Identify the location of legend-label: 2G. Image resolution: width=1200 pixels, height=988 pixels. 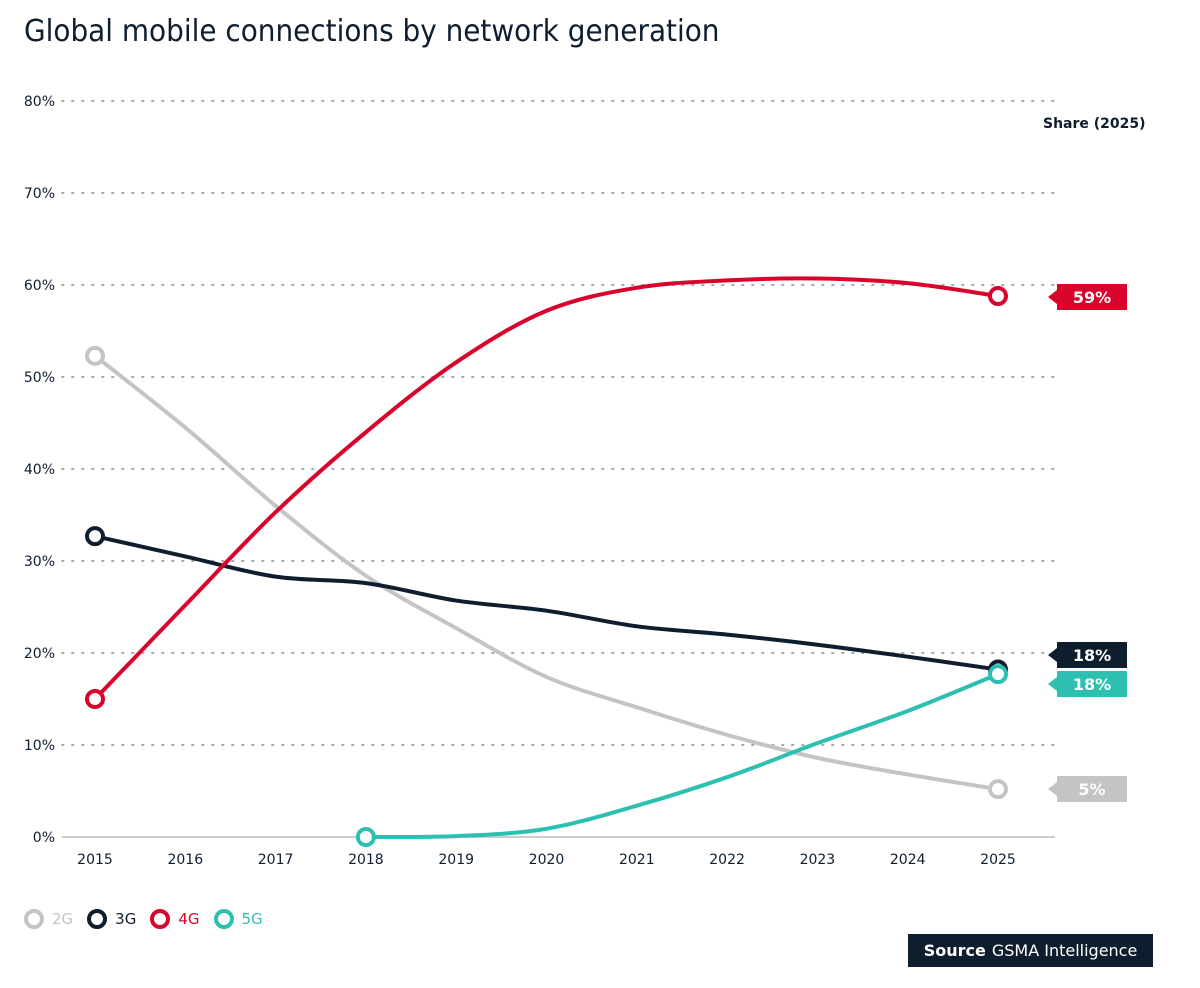
(63, 919).